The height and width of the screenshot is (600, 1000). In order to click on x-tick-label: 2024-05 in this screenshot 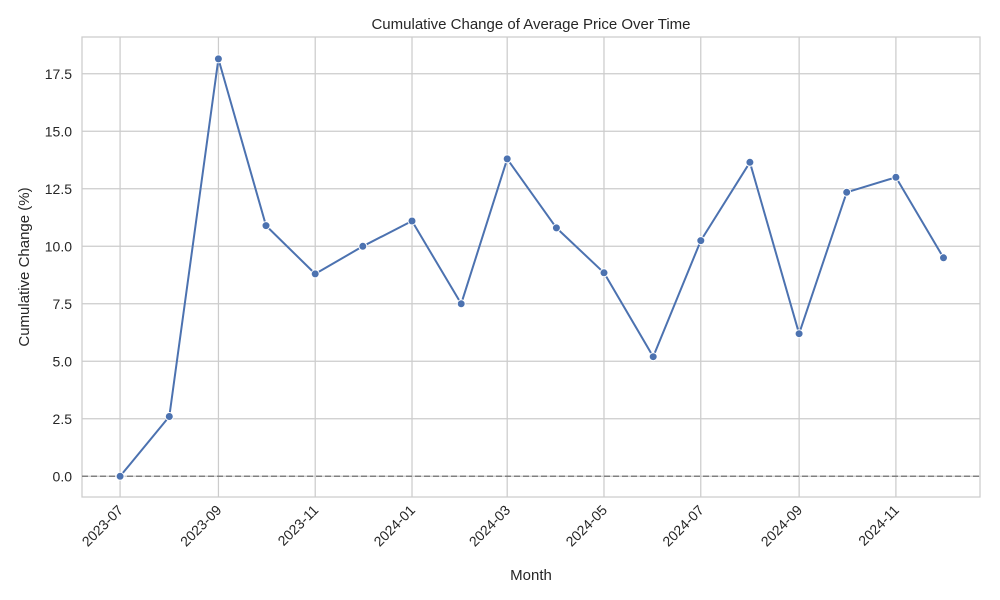, I will do `click(586, 526)`.